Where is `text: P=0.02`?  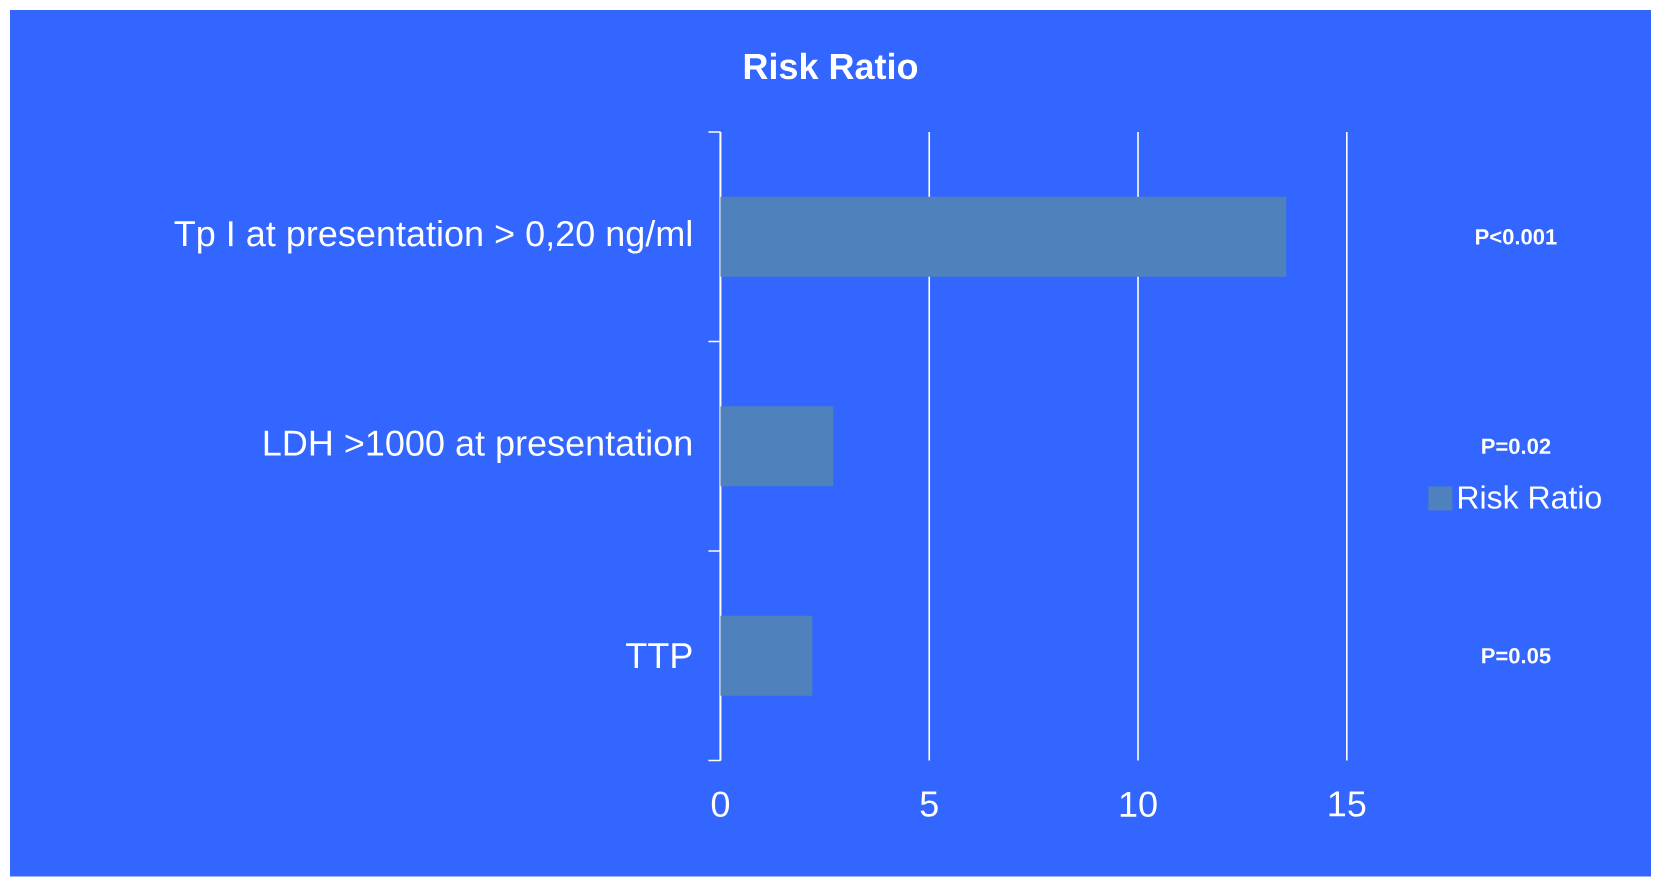
text: P=0.02 is located at coordinates (1516, 446).